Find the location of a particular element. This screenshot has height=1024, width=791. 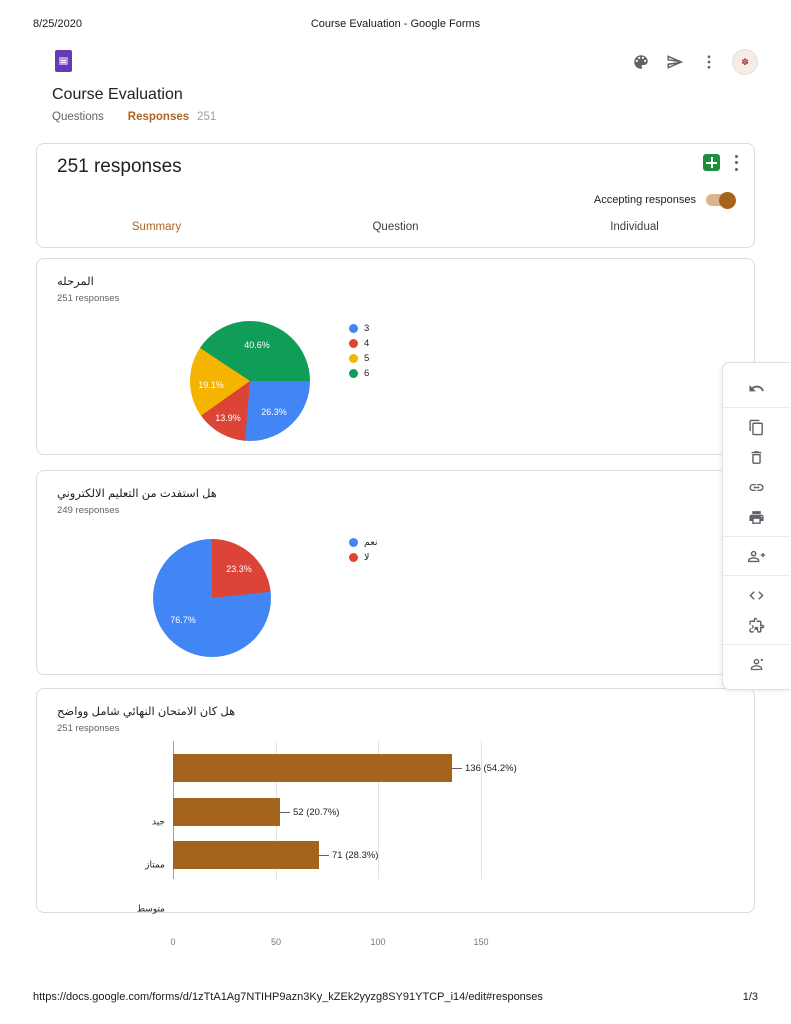

bar-row: 52 (20.7%) is located at coordinates (256, 812).